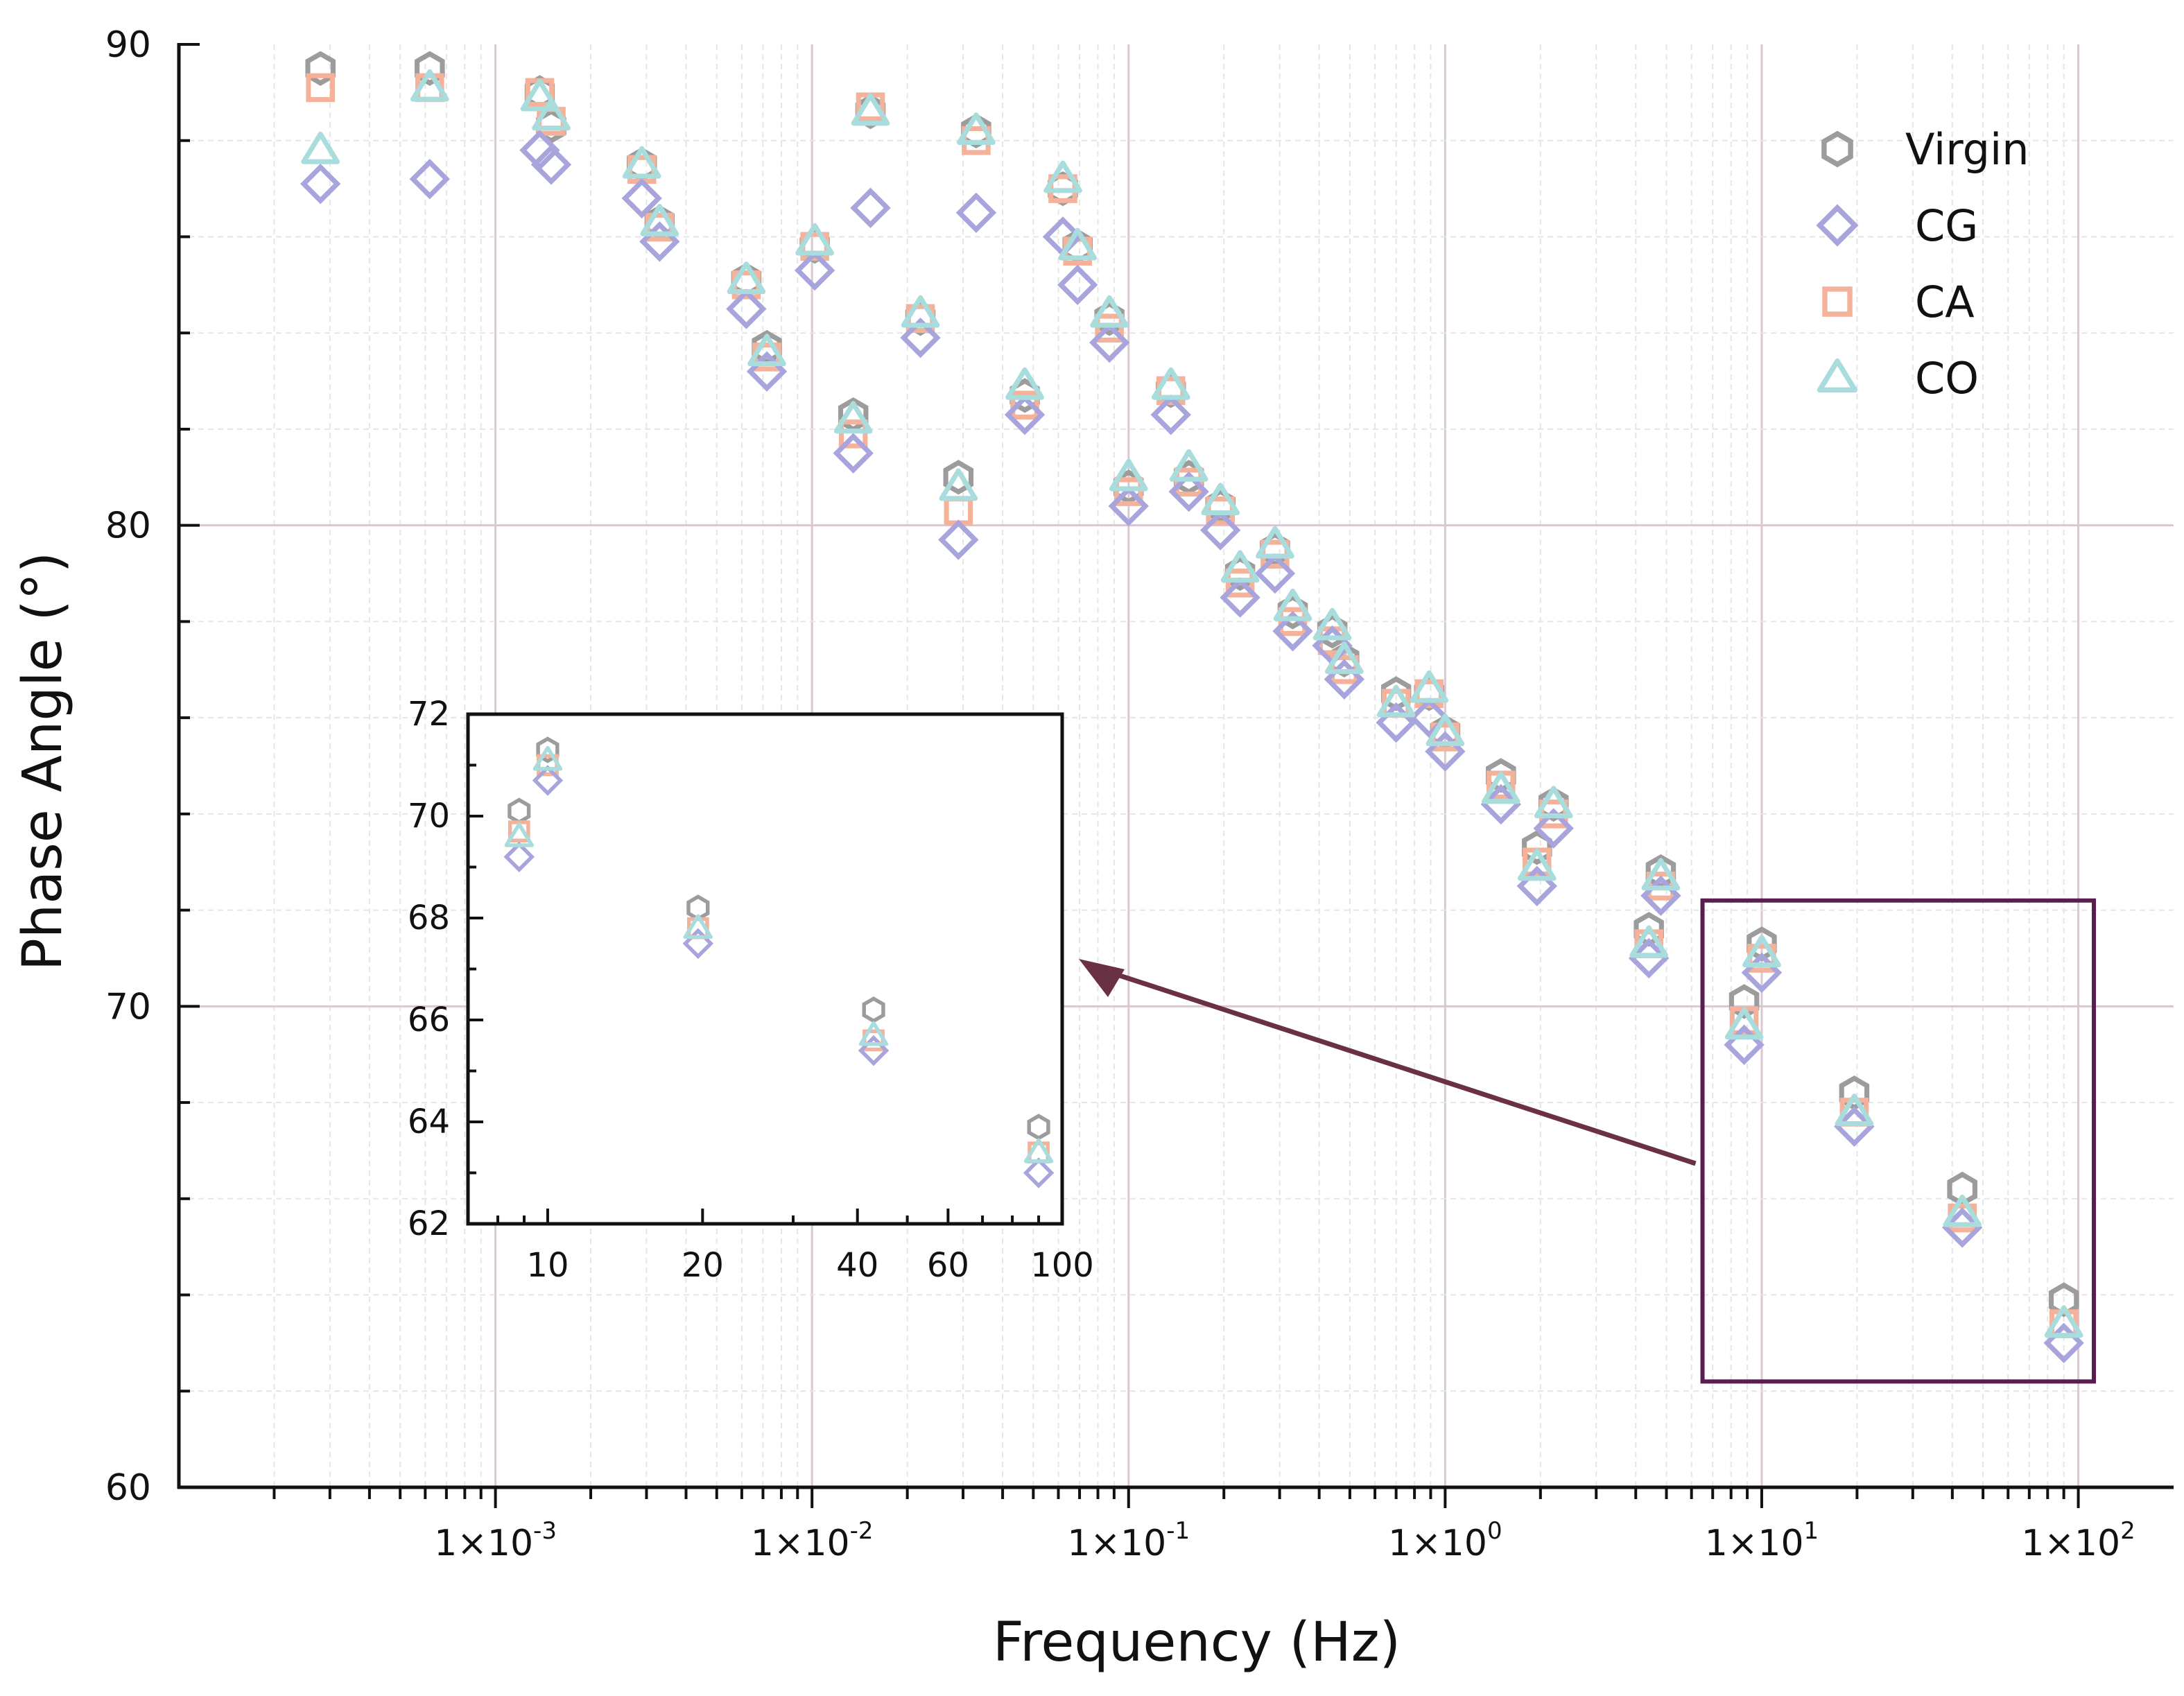 The width and height of the screenshot is (2184, 1696). I want to click on x-tick-exponent: 1, so click(1812, 1531).